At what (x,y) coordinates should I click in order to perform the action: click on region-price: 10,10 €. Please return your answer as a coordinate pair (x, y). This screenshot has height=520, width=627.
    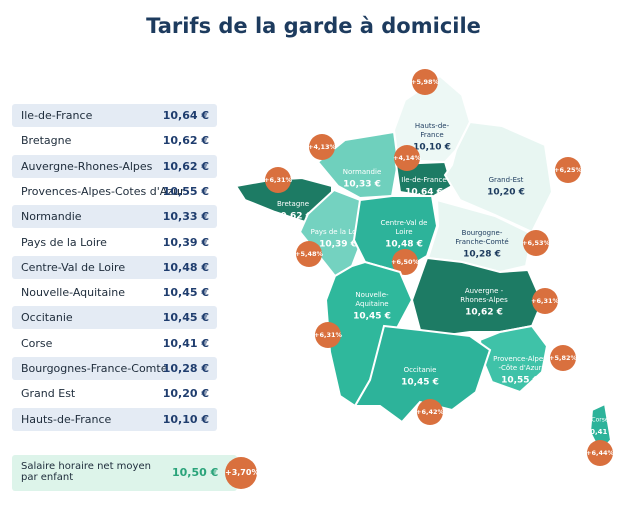
    Looking at the image, I should click on (432, 148).